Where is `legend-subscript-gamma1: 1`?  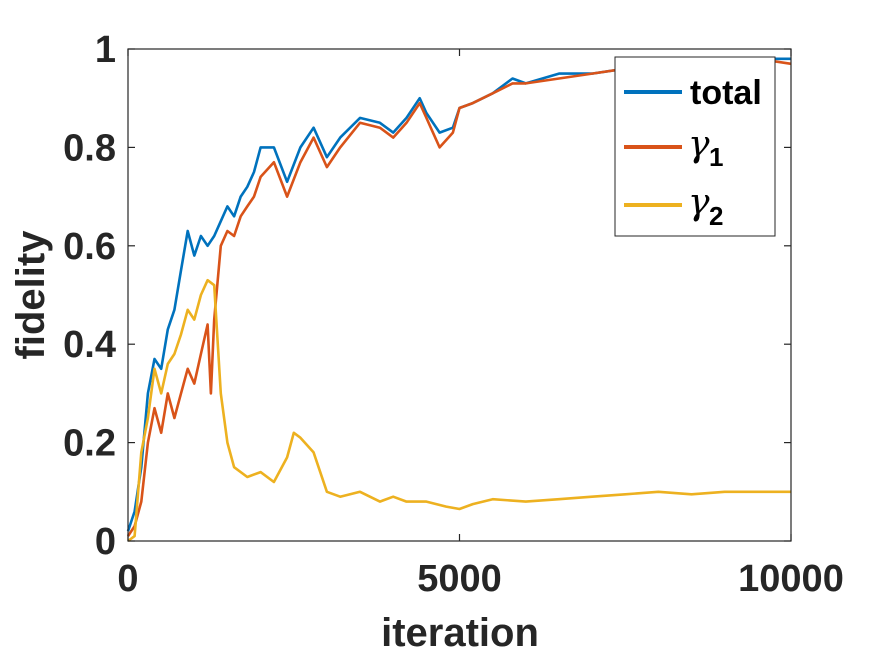
legend-subscript-gamma1: 1 is located at coordinates (716, 157).